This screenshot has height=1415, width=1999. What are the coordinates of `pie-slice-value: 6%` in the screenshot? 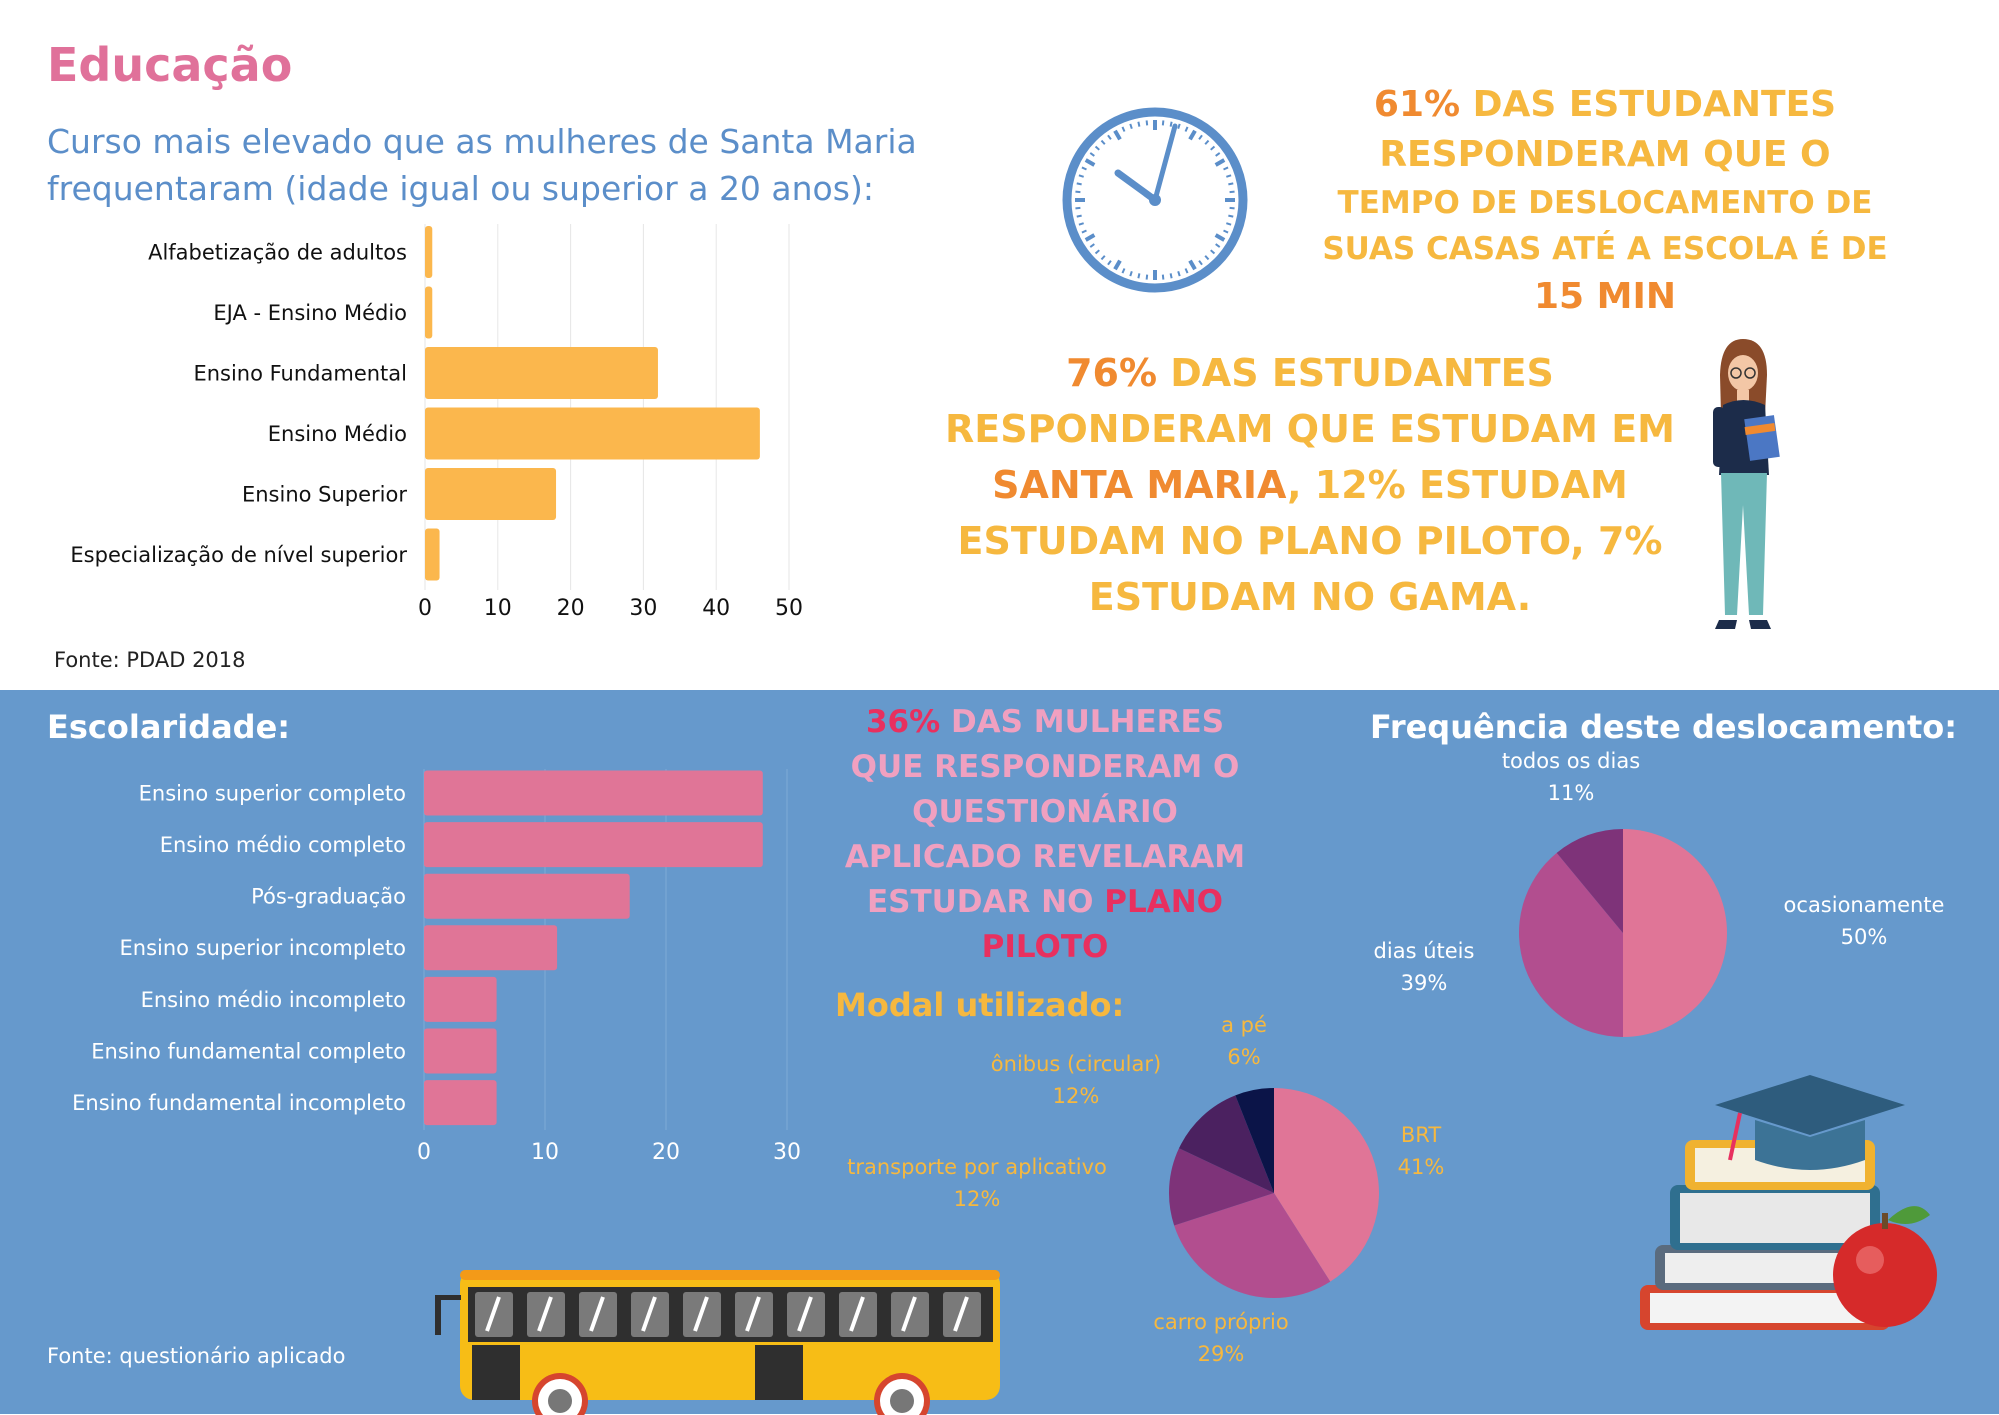 It's located at (1243, 1057).